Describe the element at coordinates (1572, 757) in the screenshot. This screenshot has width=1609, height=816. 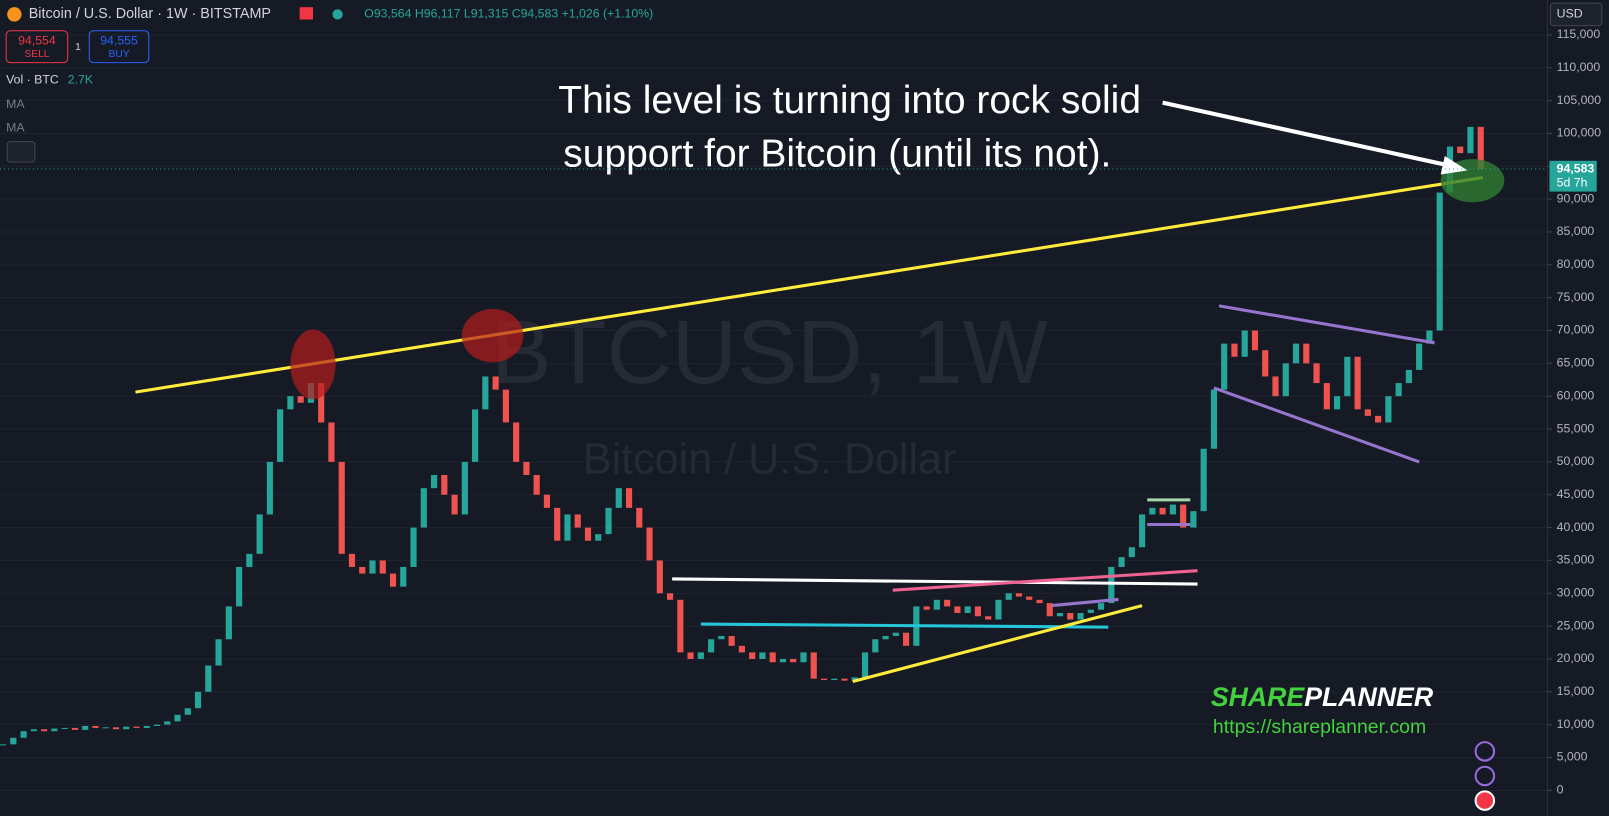
I see `y-tick-label: 5,000` at that location.